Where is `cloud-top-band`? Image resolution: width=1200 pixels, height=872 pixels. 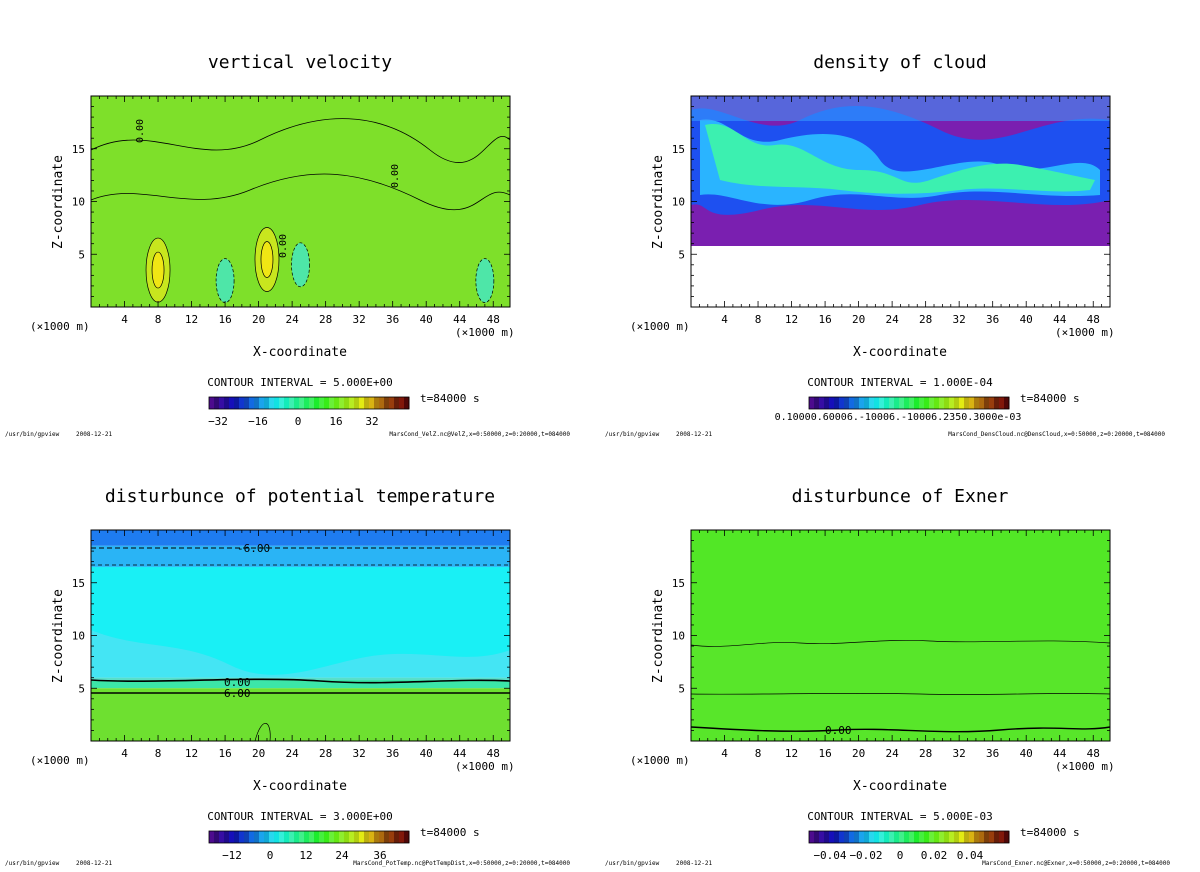 cloud-top-band is located at coordinates (900, 108).